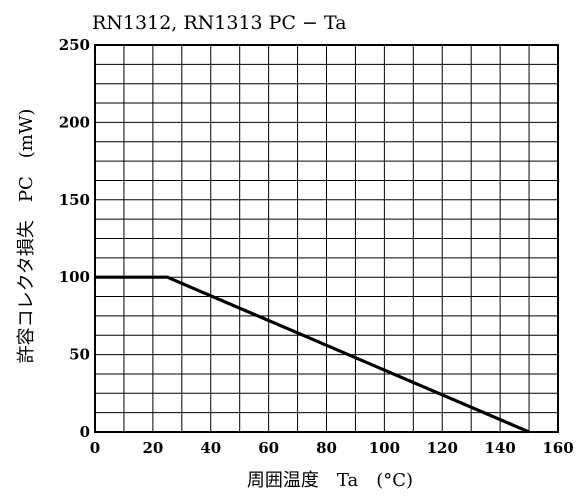 Image resolution: width=576 pixels, height=496 pixels. I want to click on x-tick-label: 100, so click(384, 448).